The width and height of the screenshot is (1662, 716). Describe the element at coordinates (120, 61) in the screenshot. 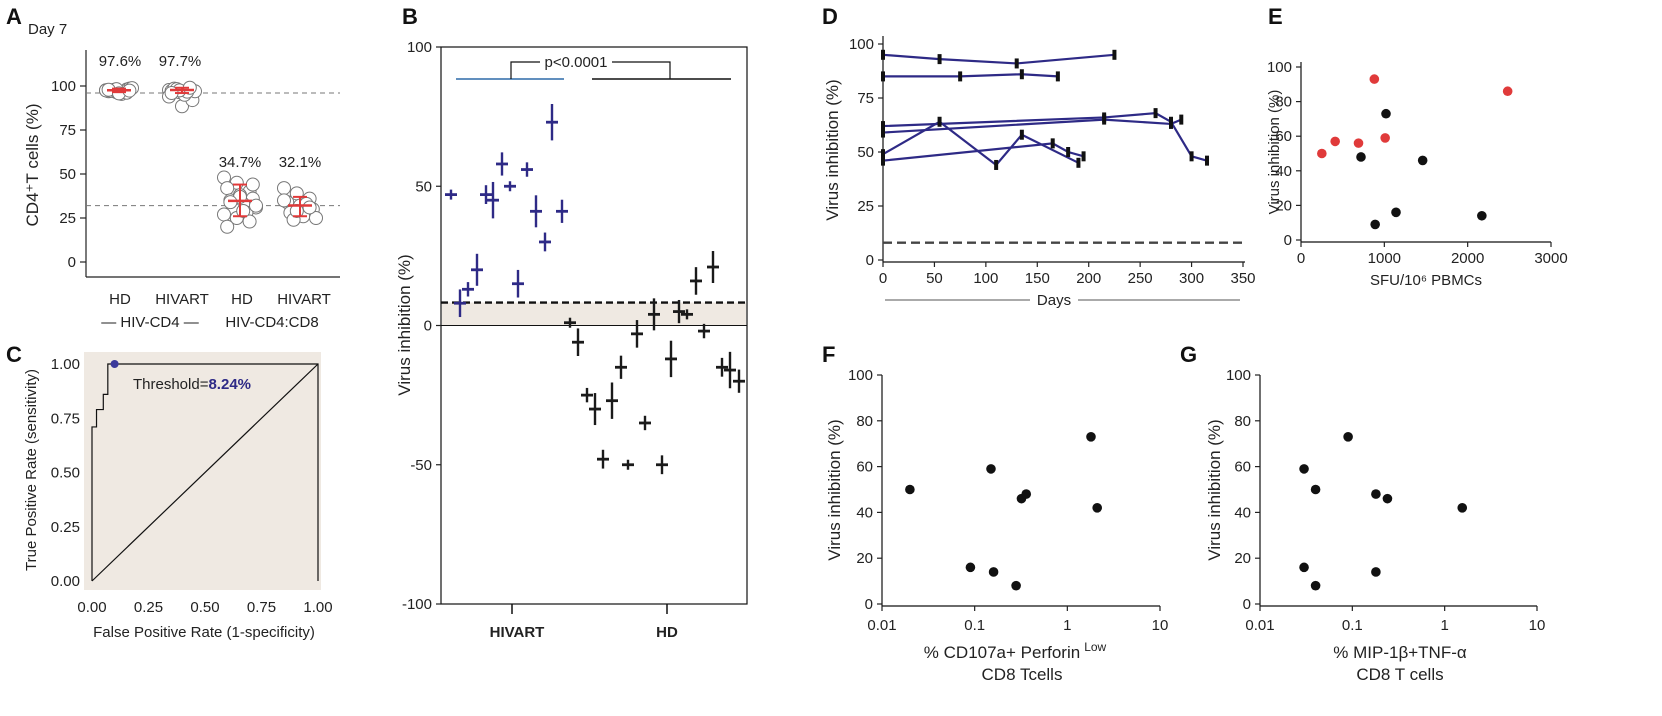

I see `panel-a-annotation-1: 97.6%` at that location.